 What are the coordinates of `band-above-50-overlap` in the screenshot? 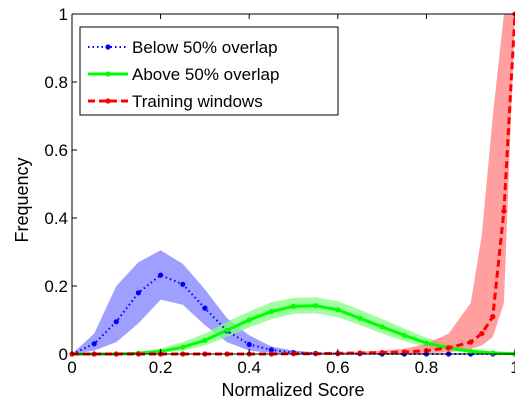 It's located at (293, 325).